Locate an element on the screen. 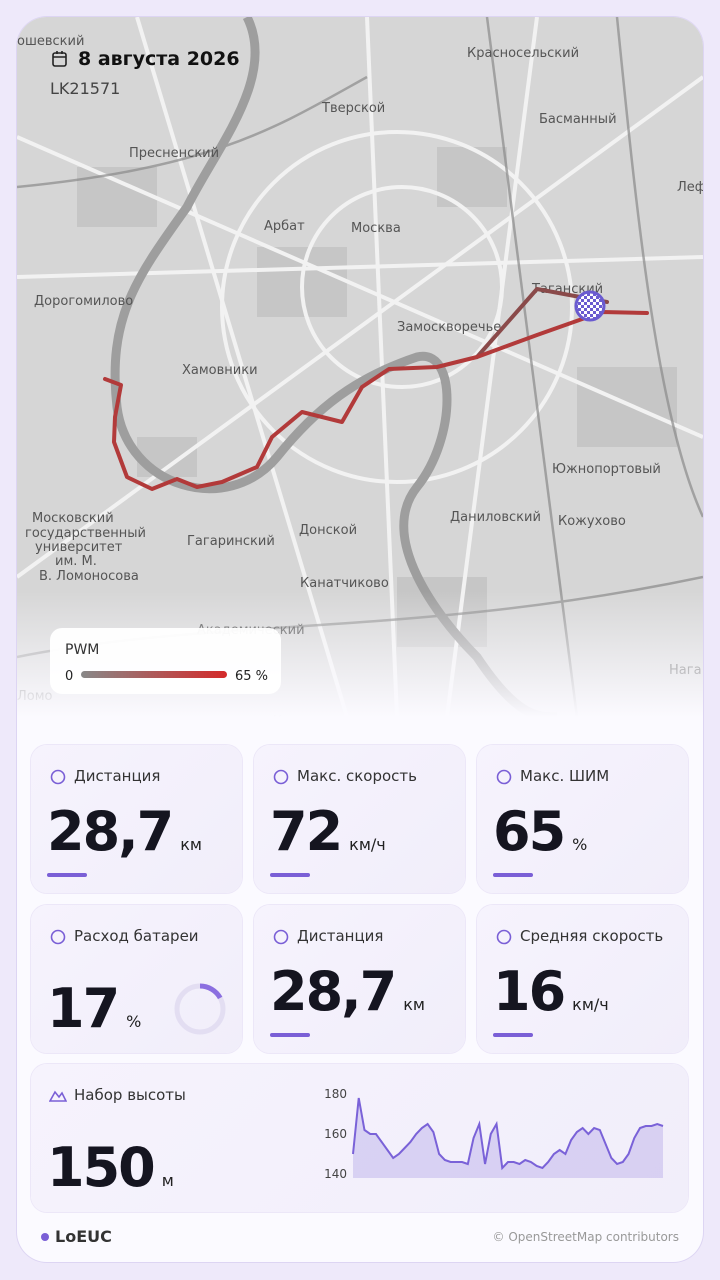 The height and width of the screenshot is (1280, 720). credit: © OpenStreetMap contributors is located at coordinates (585, 1237).